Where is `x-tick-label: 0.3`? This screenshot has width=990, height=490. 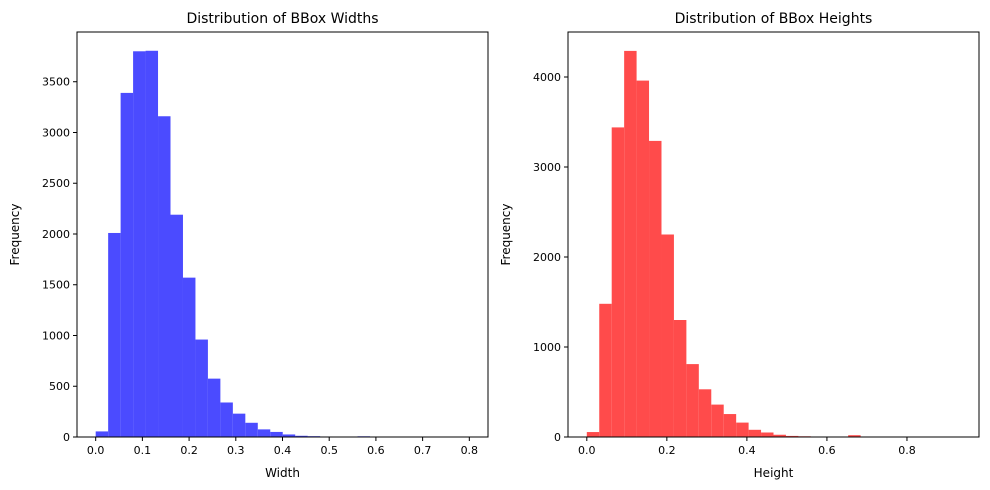
x-tick-label: 0.3 is located at coordinates (236, 450).